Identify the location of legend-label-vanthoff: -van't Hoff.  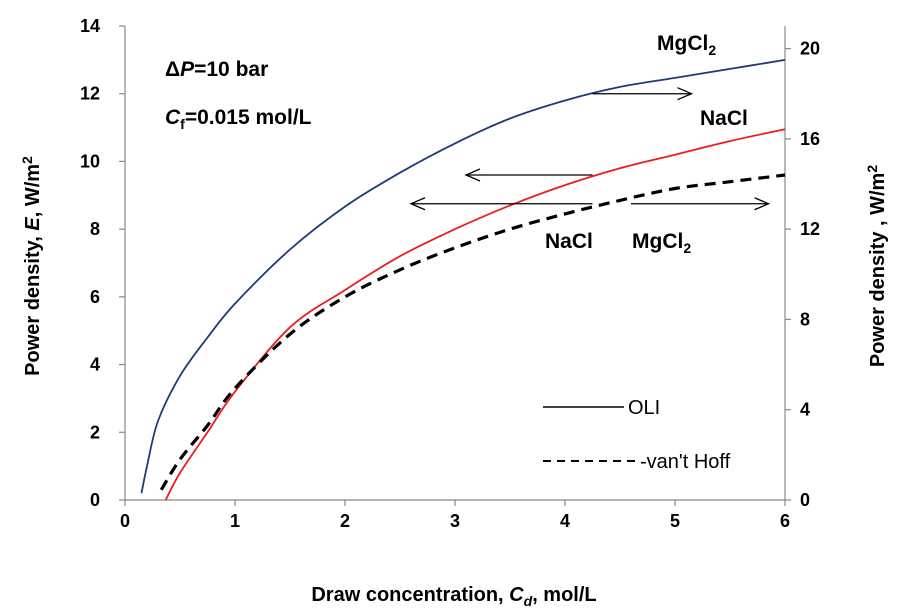
(685, 462).